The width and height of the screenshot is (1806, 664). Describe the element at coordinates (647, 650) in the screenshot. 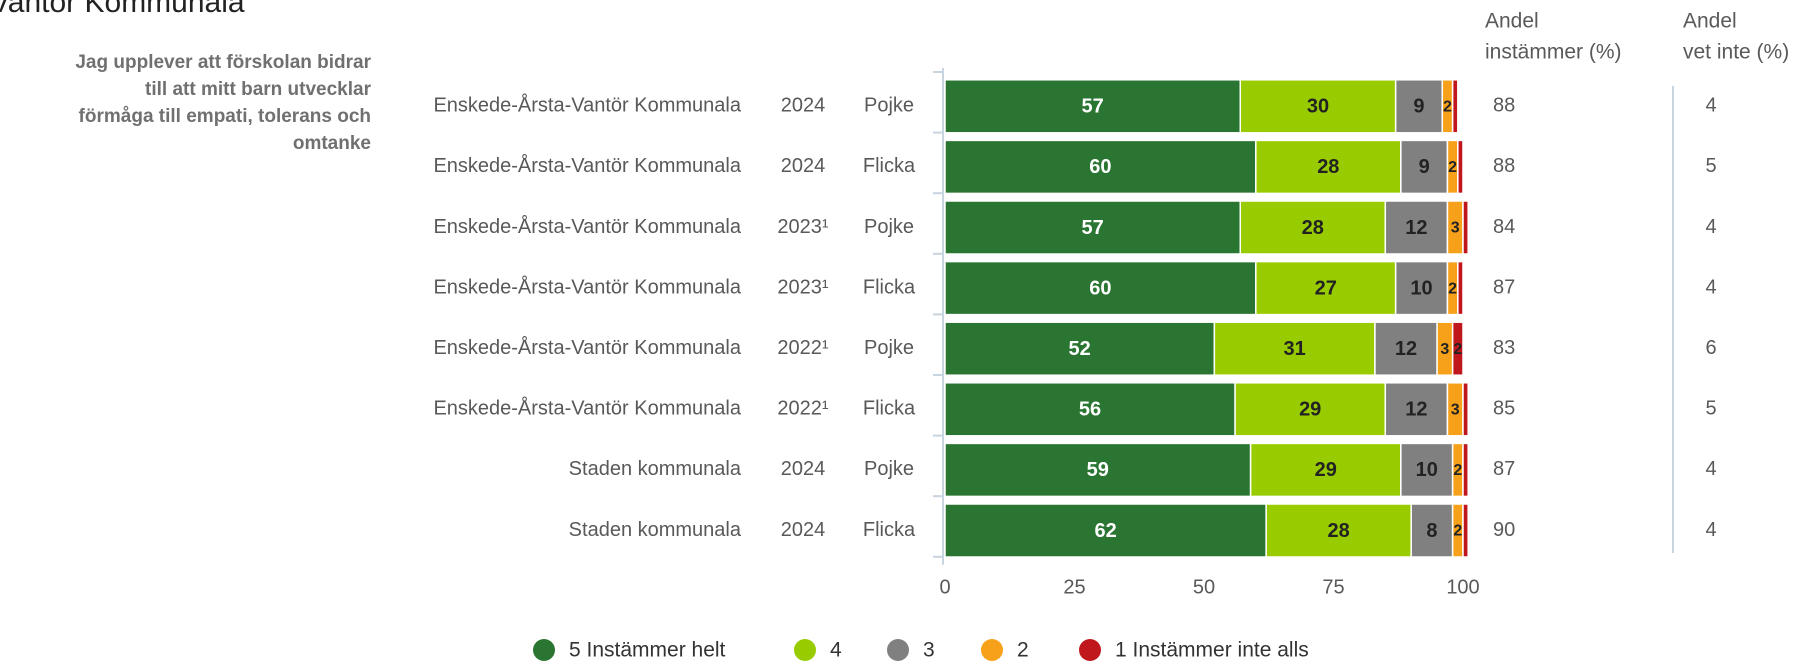

I see `legend-label: 5 Instämmer helt` at that location.